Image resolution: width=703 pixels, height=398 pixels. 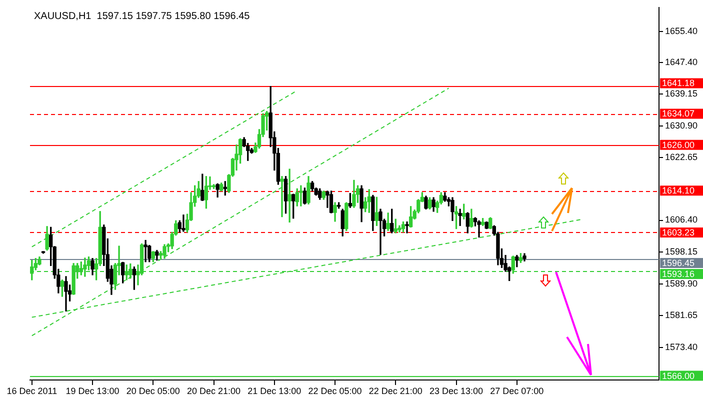 What do you see at coordinates (517, 391) in the screenshot?
I see `x-tick-label: 27 Dec 07:00` at bounding box center [517, 391].